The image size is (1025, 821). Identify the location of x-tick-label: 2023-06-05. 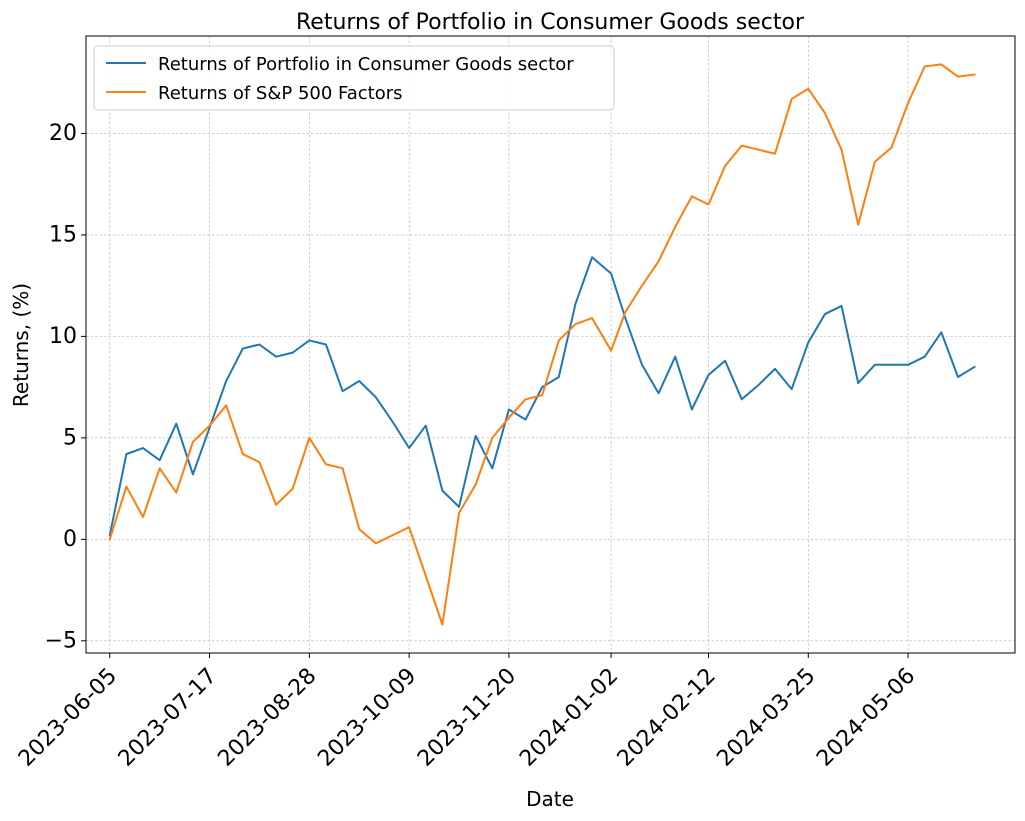
(68, 718).